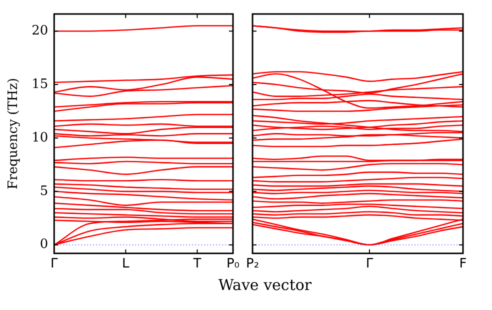  Describe the element at coordinates (44, 244) in the screenshot. I see `y-tick-label: 0` at that location.